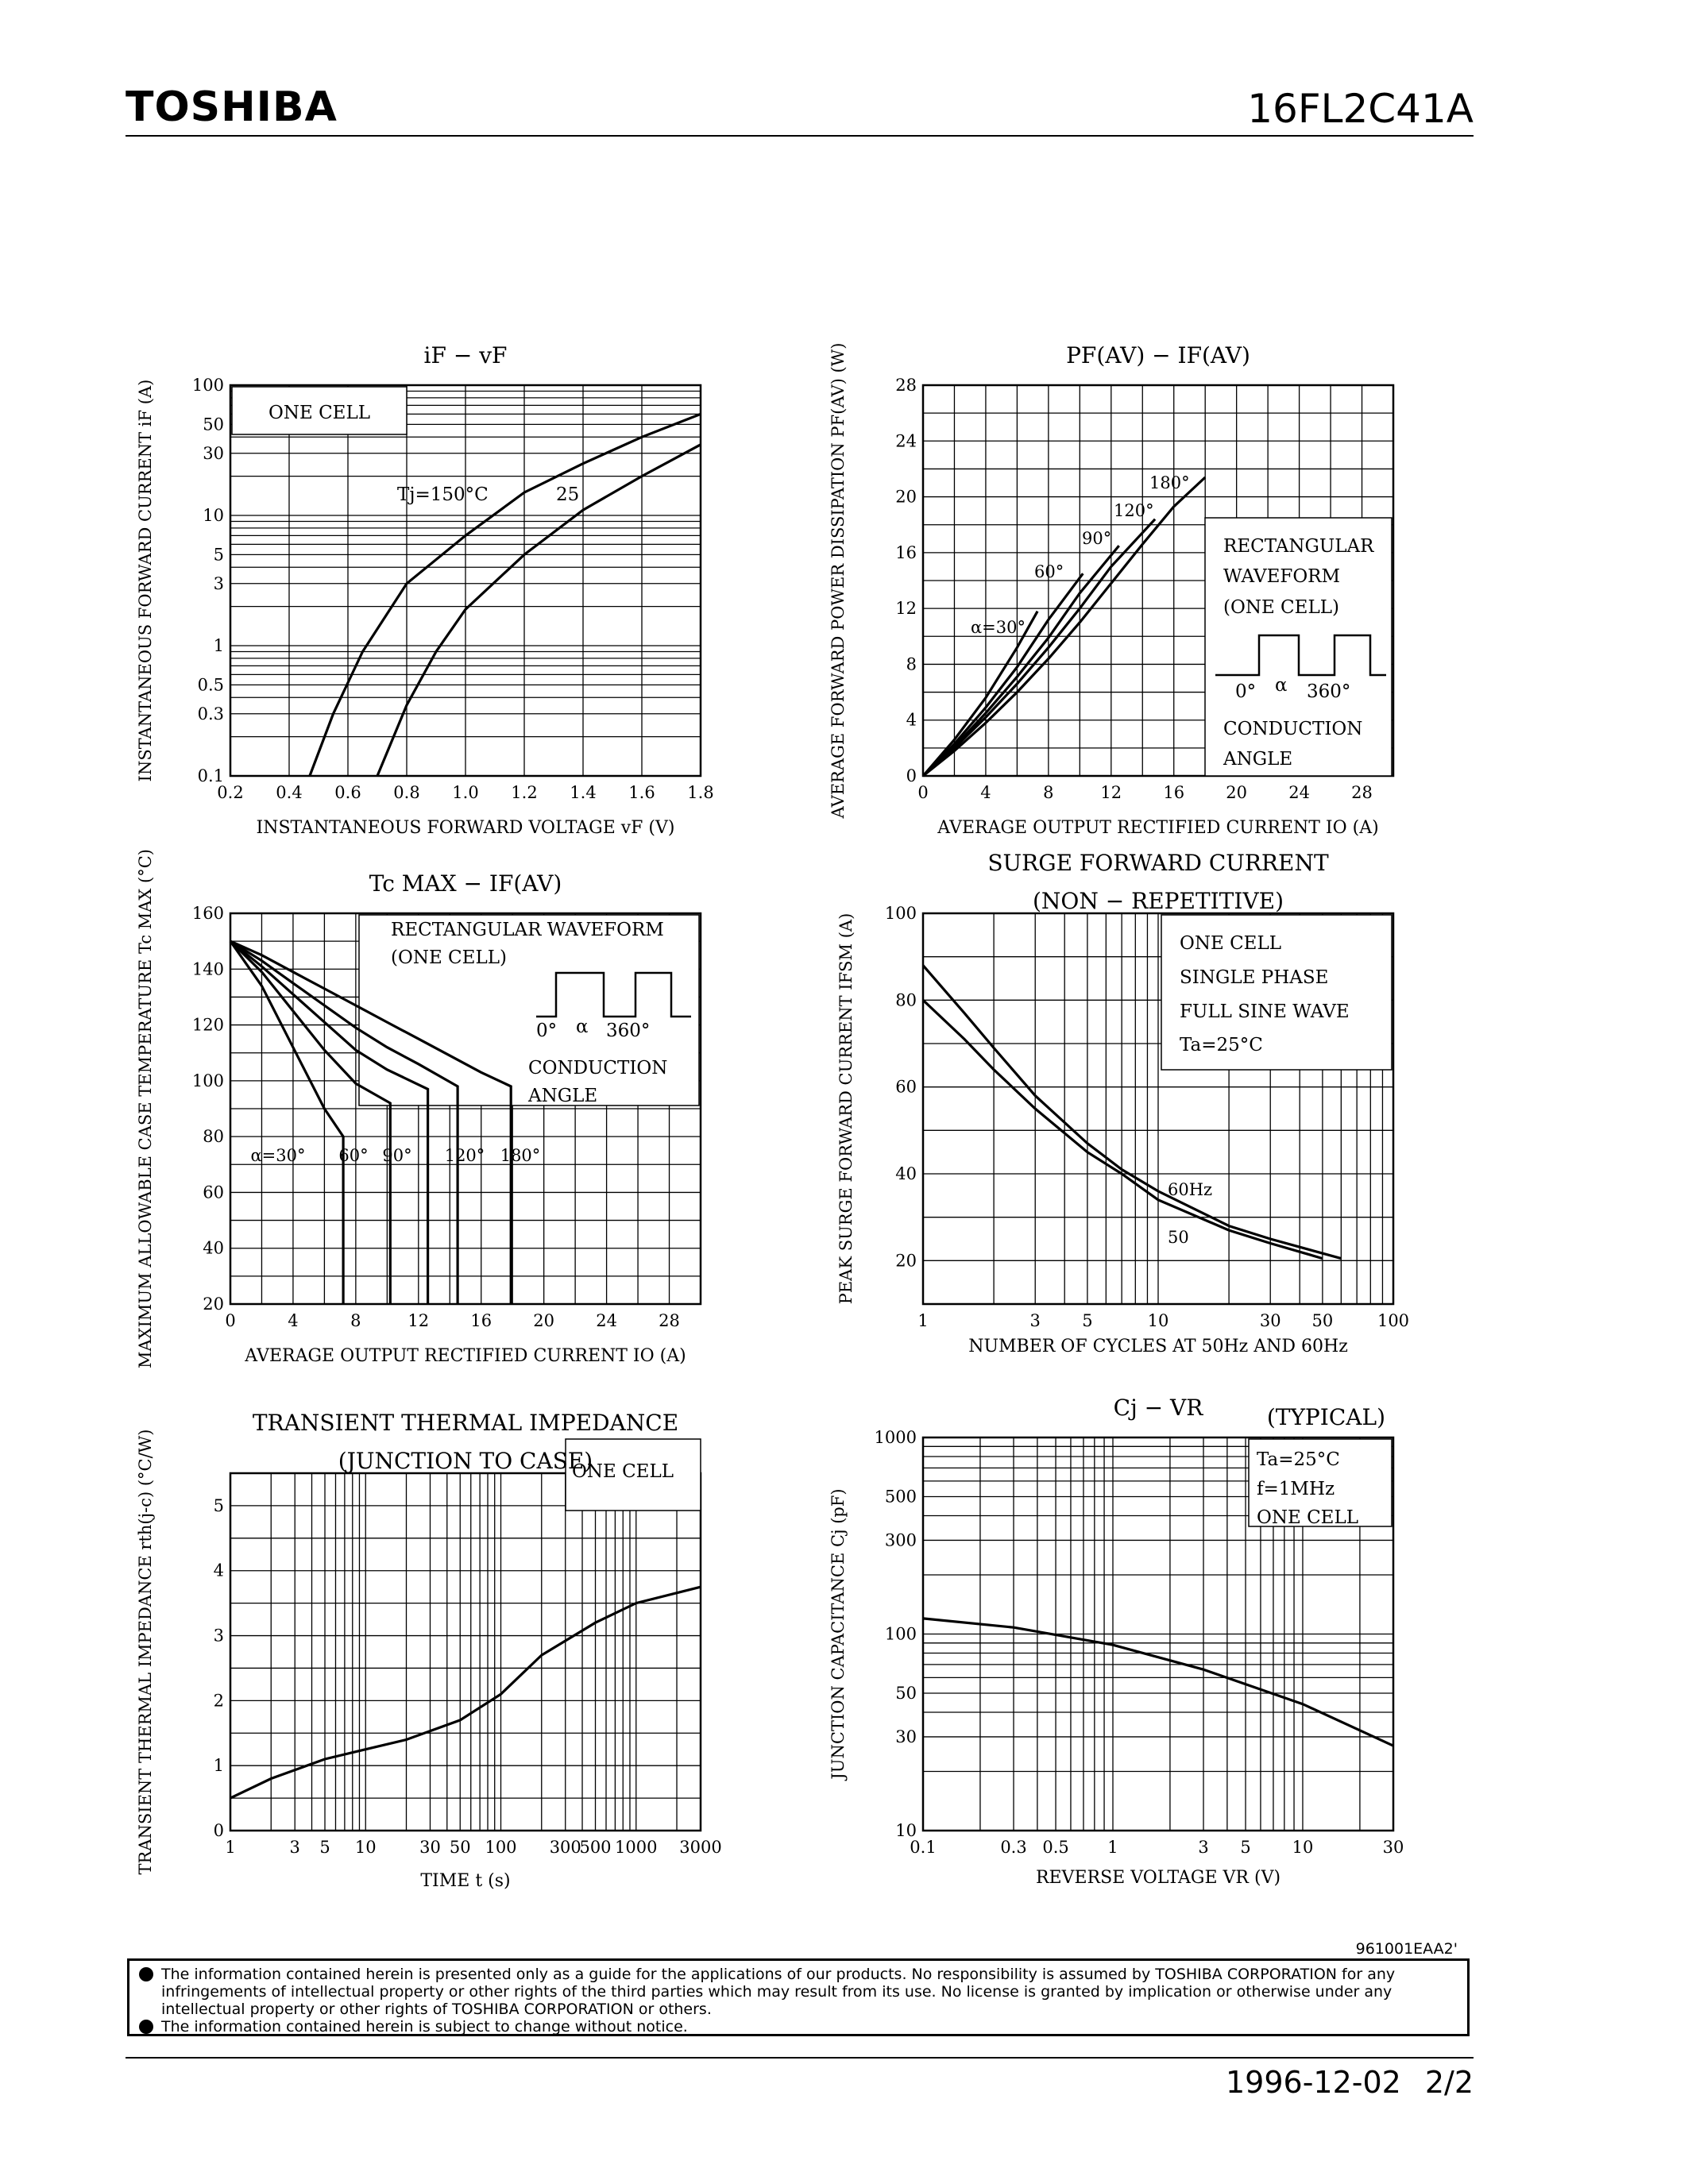 The height and width of the screenshot is (2184, 1688). What do you see at coordinates (466, 1461) in the screenshot?
I see `chart-subtitle: (JUNCTION TO CASE)` at bounding box center [466, 1461].